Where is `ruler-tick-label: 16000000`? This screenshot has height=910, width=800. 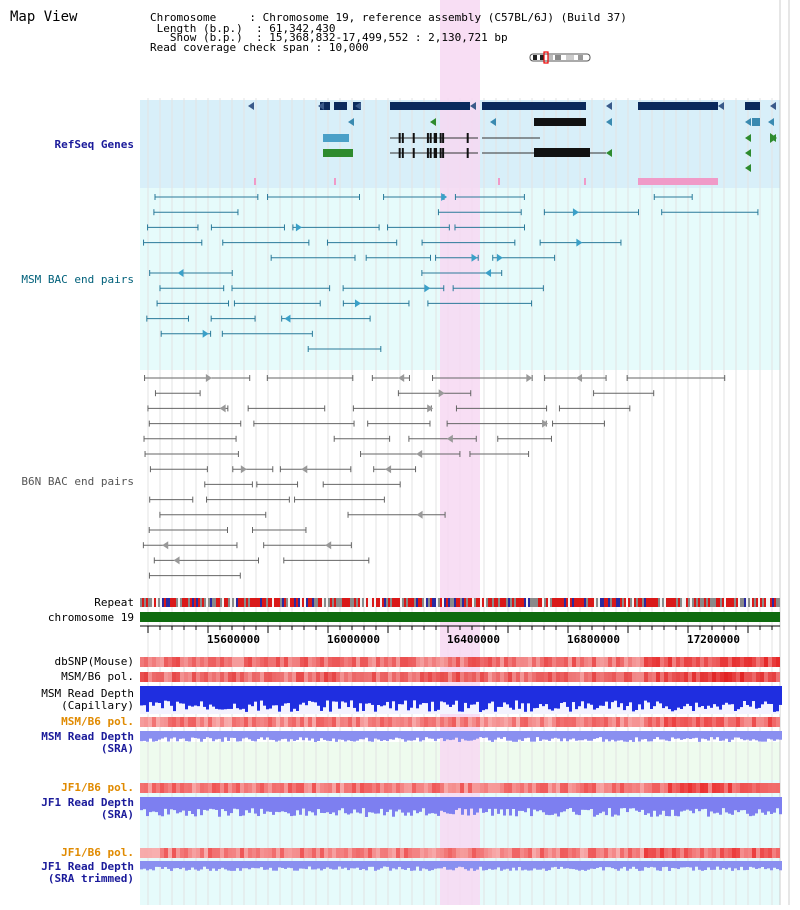 ruler-tick-label: 16000000 is located at coordinates (353, 639).